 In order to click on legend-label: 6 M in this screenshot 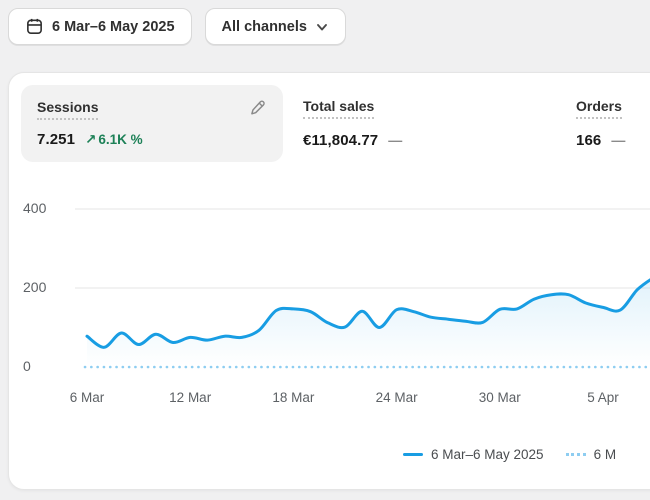, I will do `click(605, 454)`.